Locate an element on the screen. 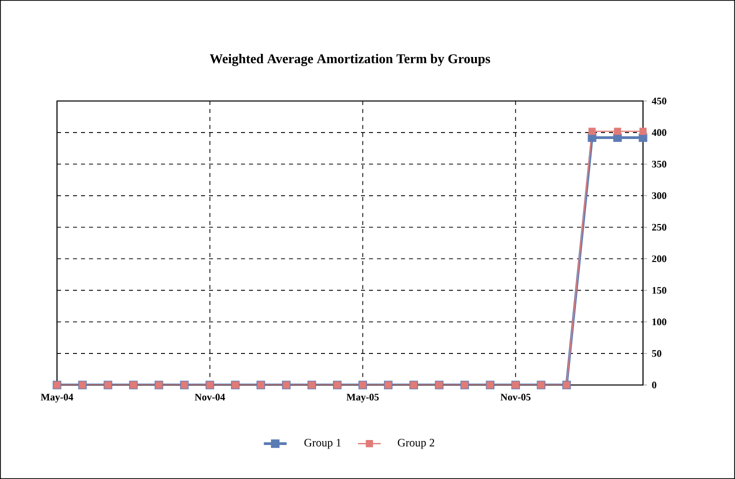 The height and width of the screenshot is (479, 735). y-tick-label: 450 is located at coordinates (659, 101).